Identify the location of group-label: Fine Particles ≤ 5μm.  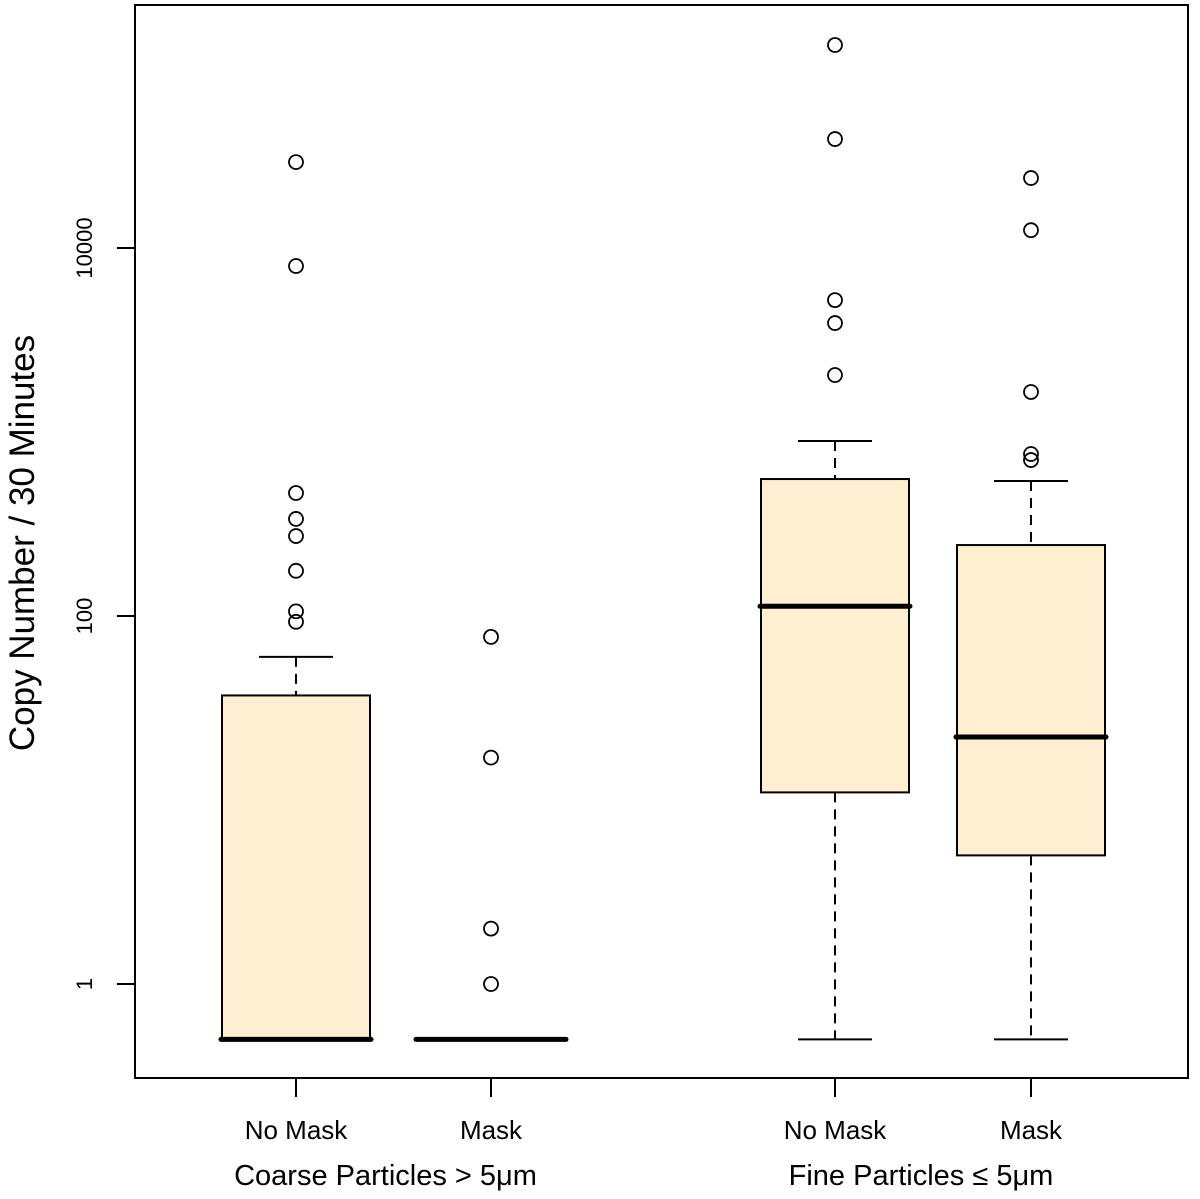
(921, 1176).